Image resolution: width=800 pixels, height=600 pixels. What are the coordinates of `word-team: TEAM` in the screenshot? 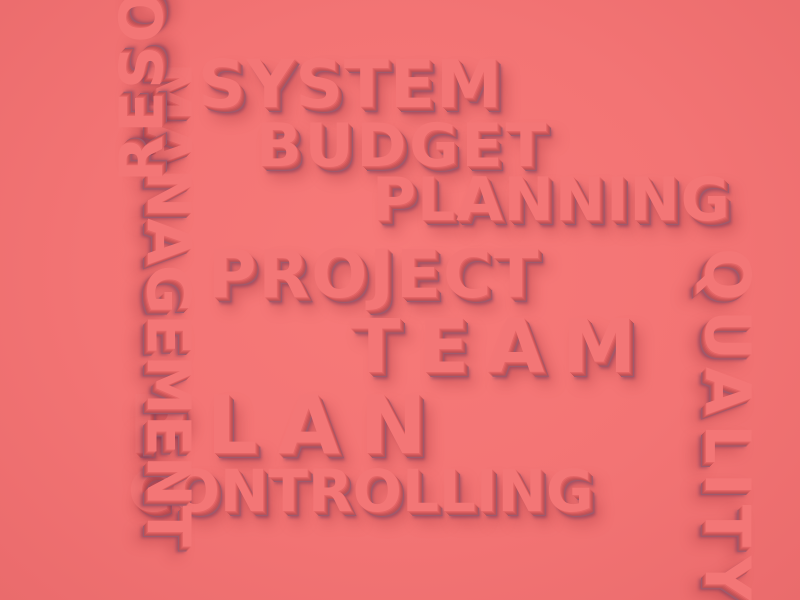 It's located at (502, 347).